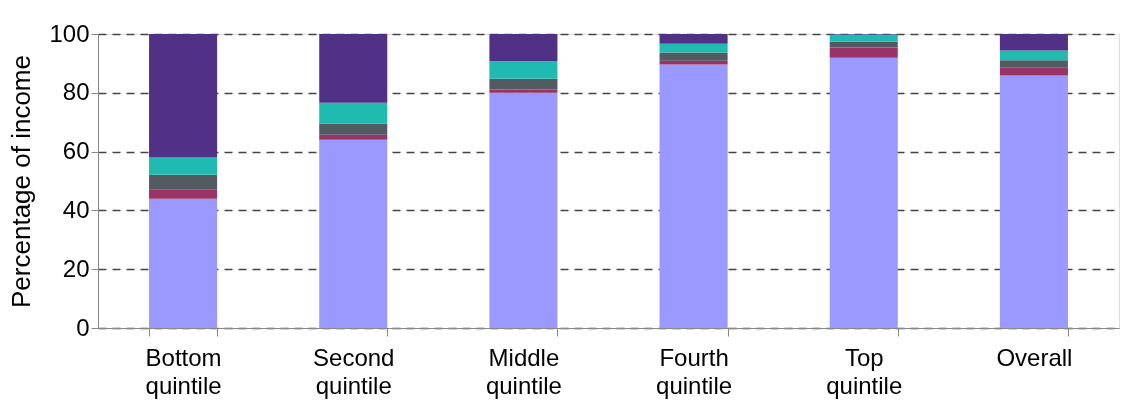 This screenshot has height=403, width=1144. I want to click on x-tick-label: Overall, so click(1034, 357).